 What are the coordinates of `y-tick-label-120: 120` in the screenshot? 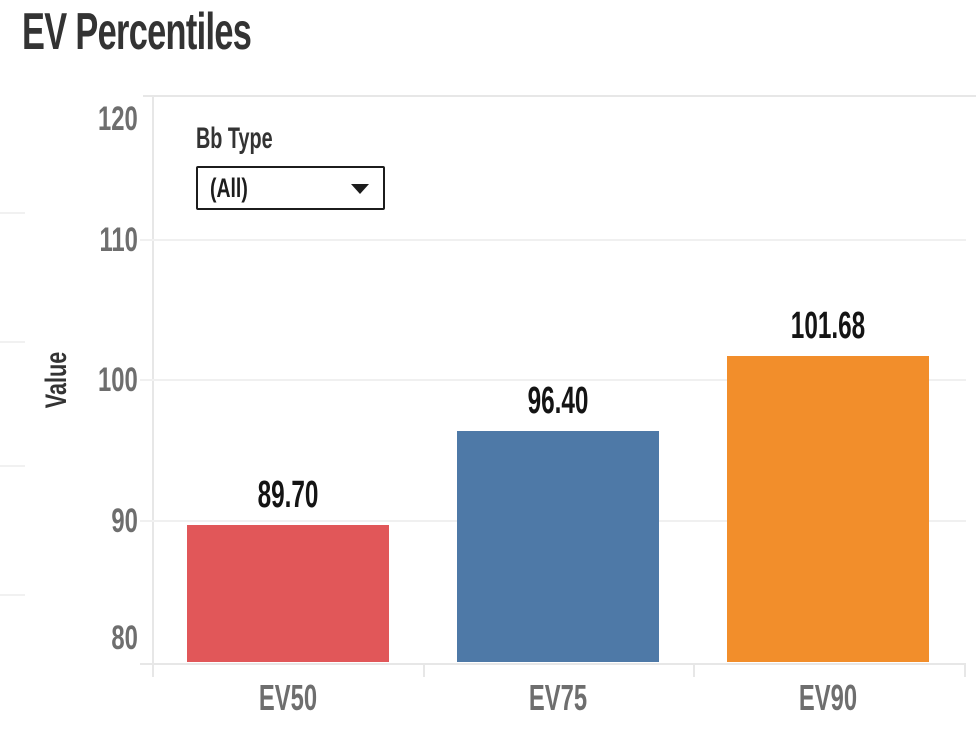 It's located at (118, 119).